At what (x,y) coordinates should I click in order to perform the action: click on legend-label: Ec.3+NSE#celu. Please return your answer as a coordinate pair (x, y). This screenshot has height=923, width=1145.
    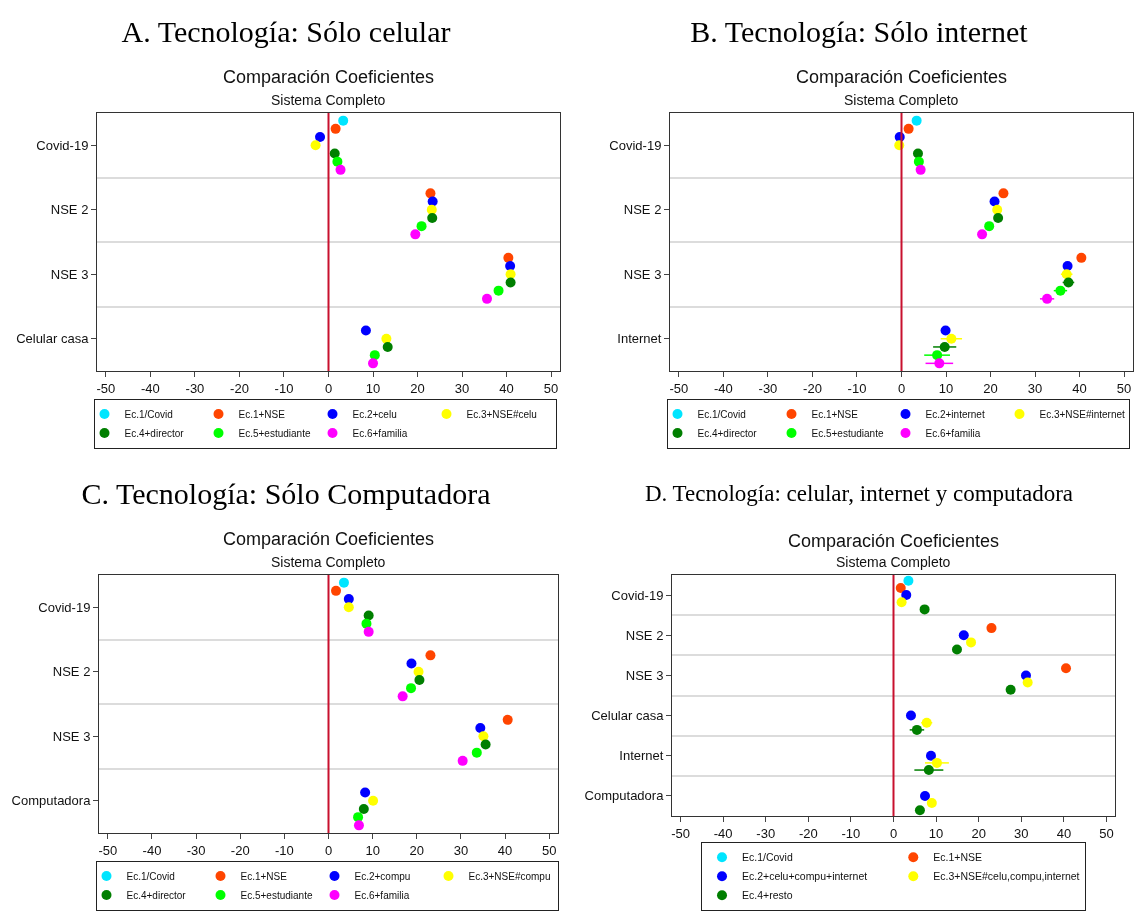
    Looking at the image, I should click on (501, 414).